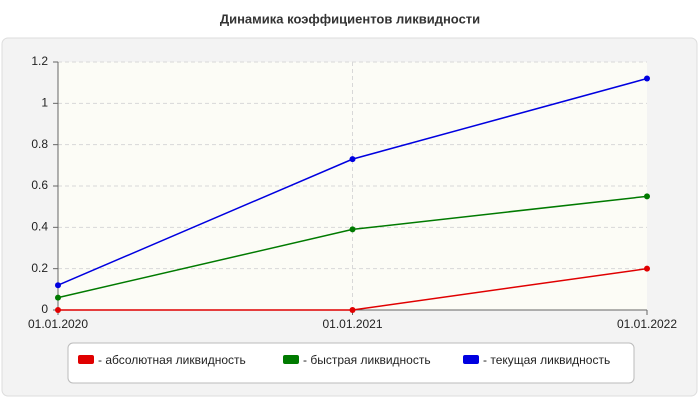  Describe the element at coordinates (58, 324) in the screenshot. I see `x-tick-label: 01.01.2020` at that location.